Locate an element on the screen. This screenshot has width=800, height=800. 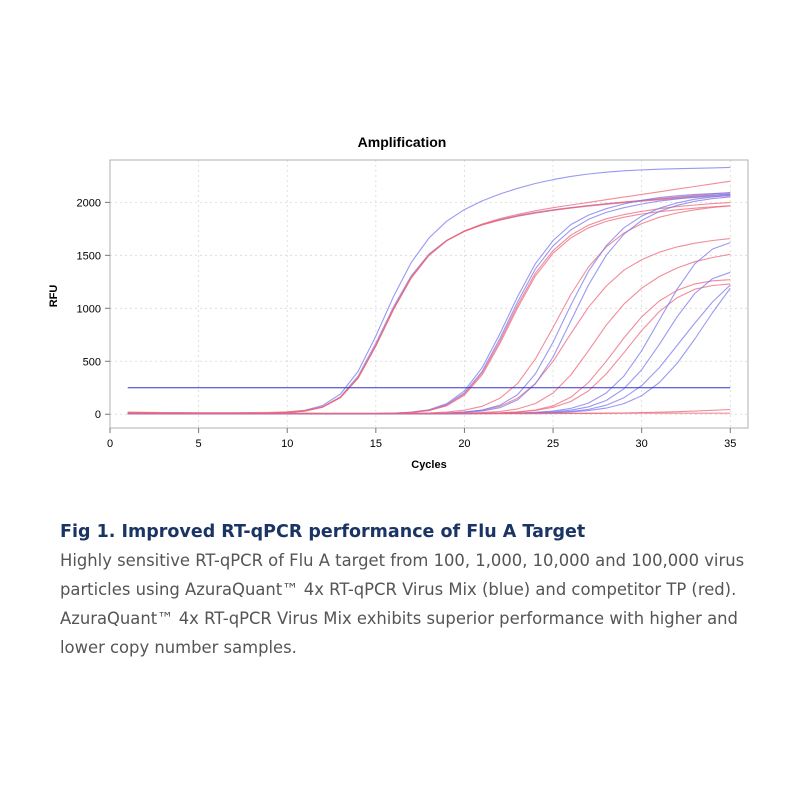
y-tick-label: 2000 is located at coordinates (89, 203).